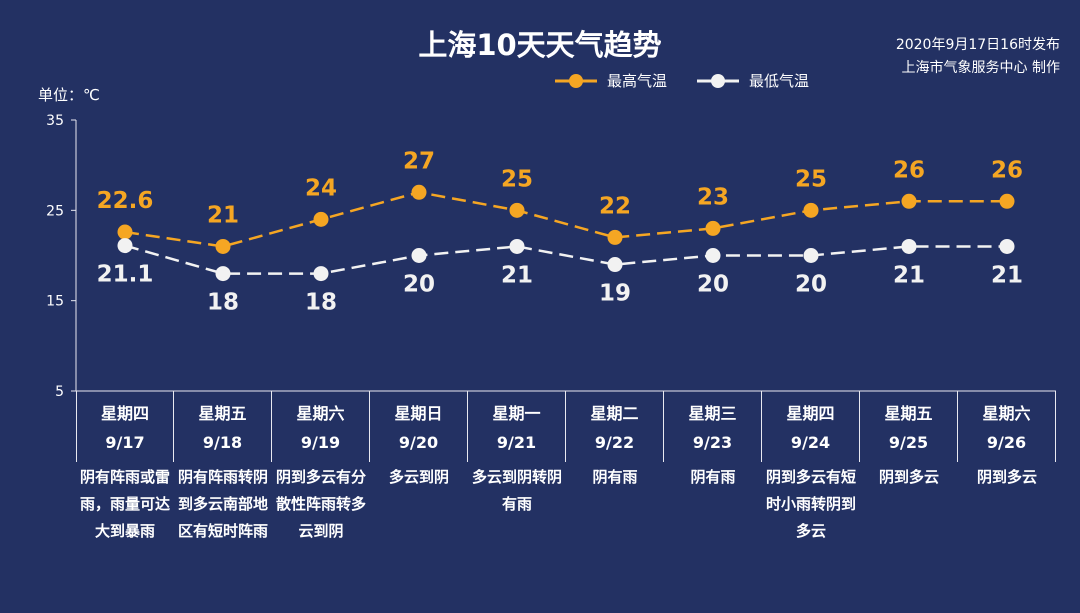  I want to click on low-temp-label: 19, so click(615, 294).